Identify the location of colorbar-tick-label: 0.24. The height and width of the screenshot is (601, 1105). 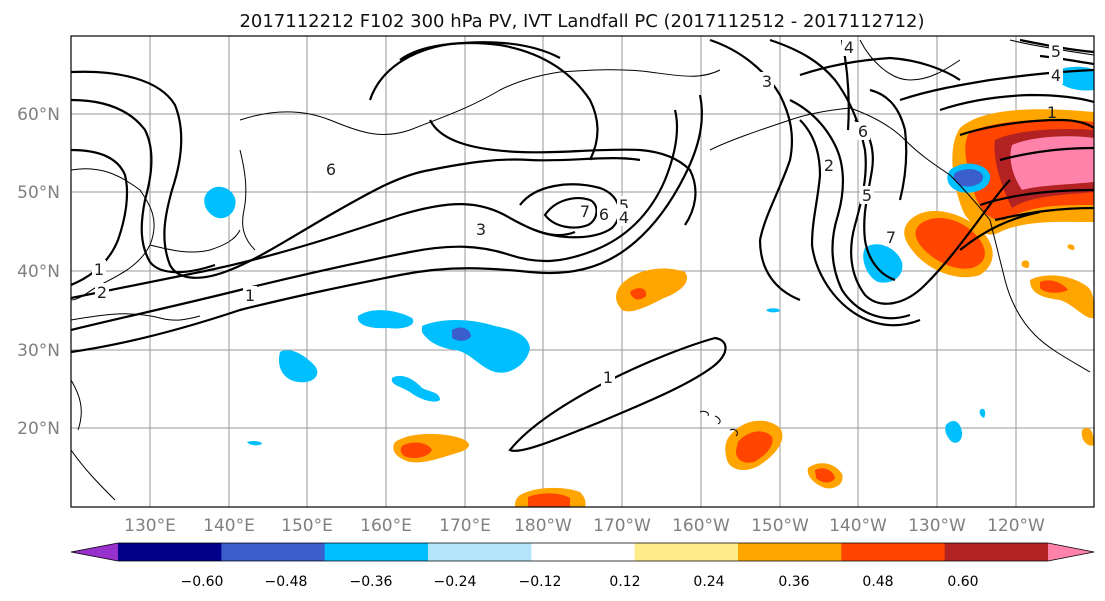
(708, 582).